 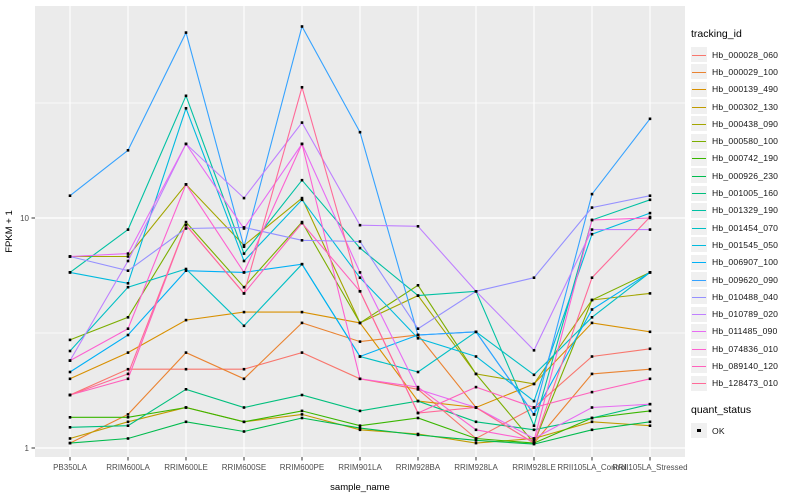 I want to click on legend-label: Hb_001545_050, so click(x=745, y=244).